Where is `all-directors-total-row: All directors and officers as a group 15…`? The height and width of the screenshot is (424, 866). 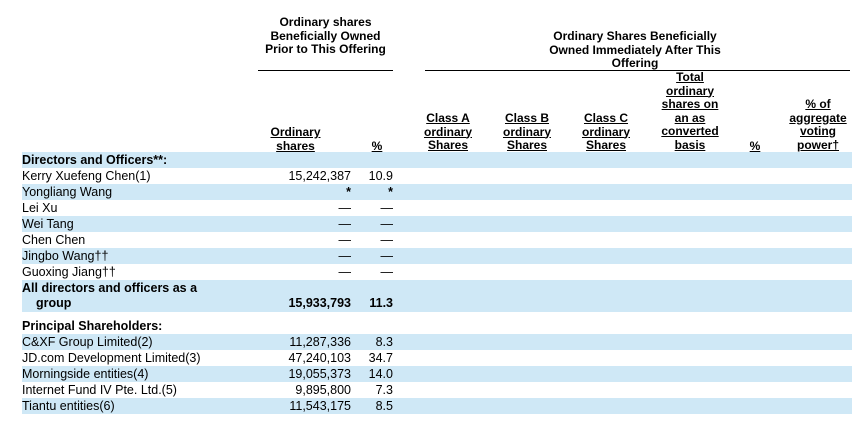
all-directors-total-row: All directors and officers as a group 15… is located at coordinates (437, 296).